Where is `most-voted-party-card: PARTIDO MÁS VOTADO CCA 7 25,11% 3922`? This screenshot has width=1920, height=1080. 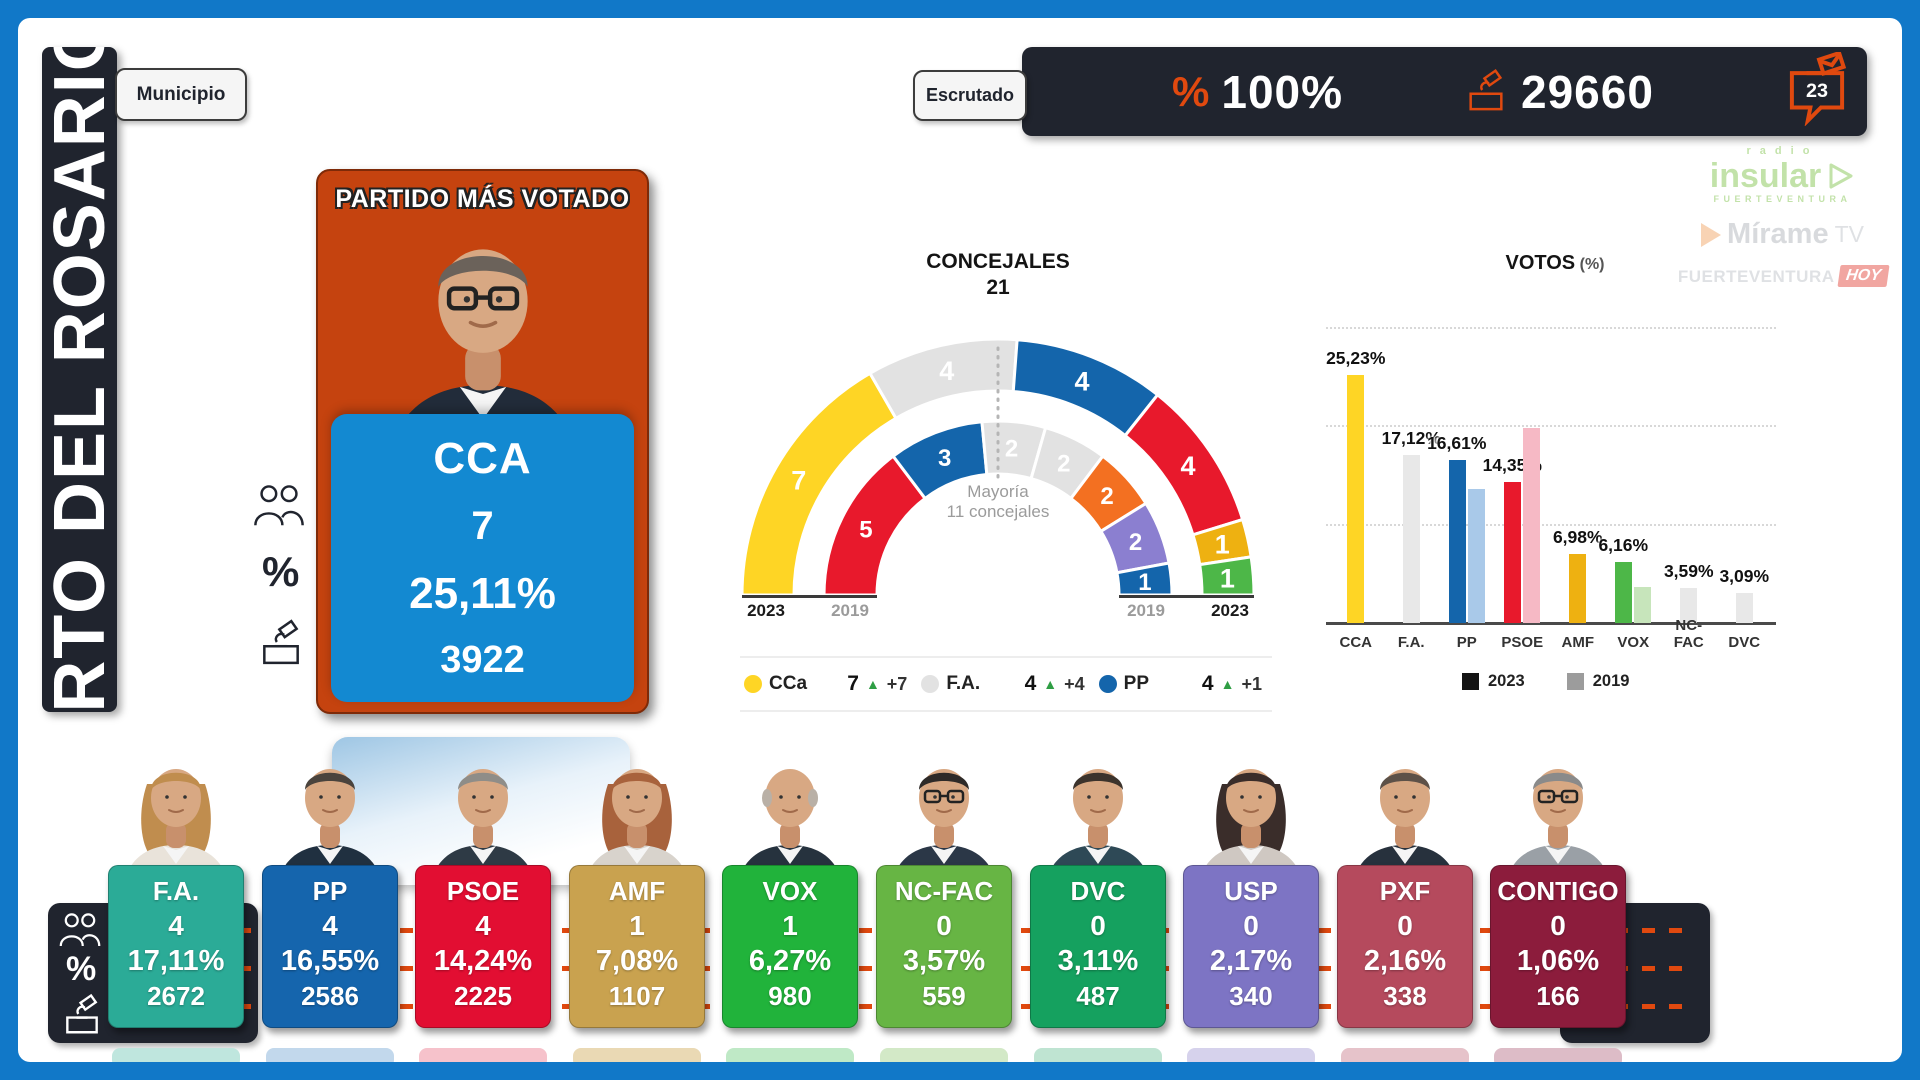 most-voted-party-card: PARTIDO MÁS VOTADO CCA 7 25,11% 3922 is located at coordinates (482, 441).